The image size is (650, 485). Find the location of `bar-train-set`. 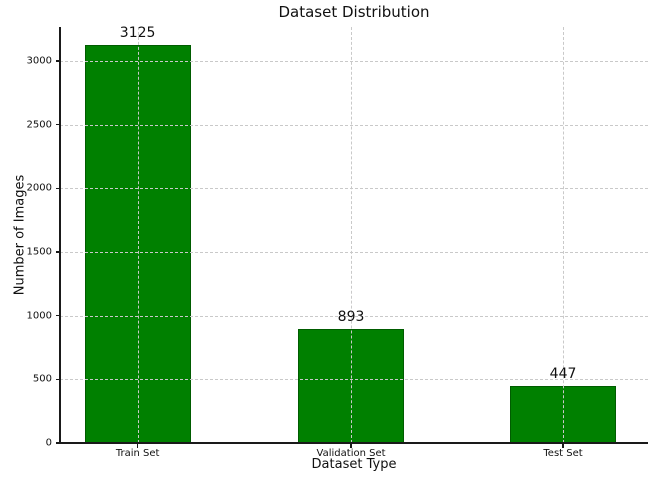

bar-train-set is located at coordinates (137, 244).